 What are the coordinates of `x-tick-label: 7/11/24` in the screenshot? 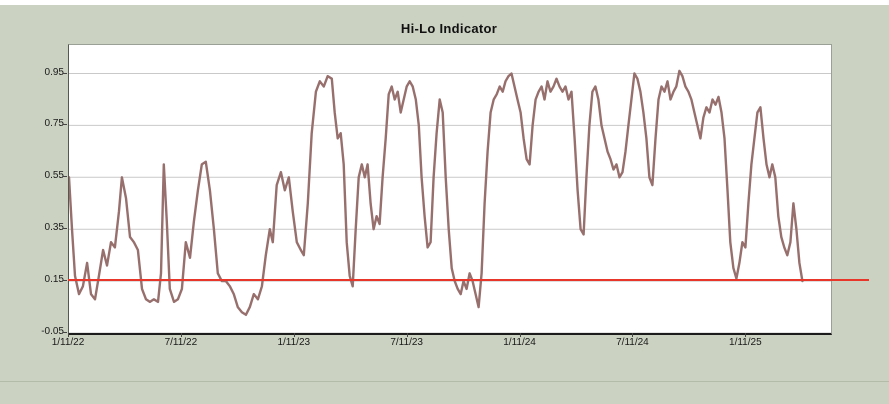 It's located at (632, 342).